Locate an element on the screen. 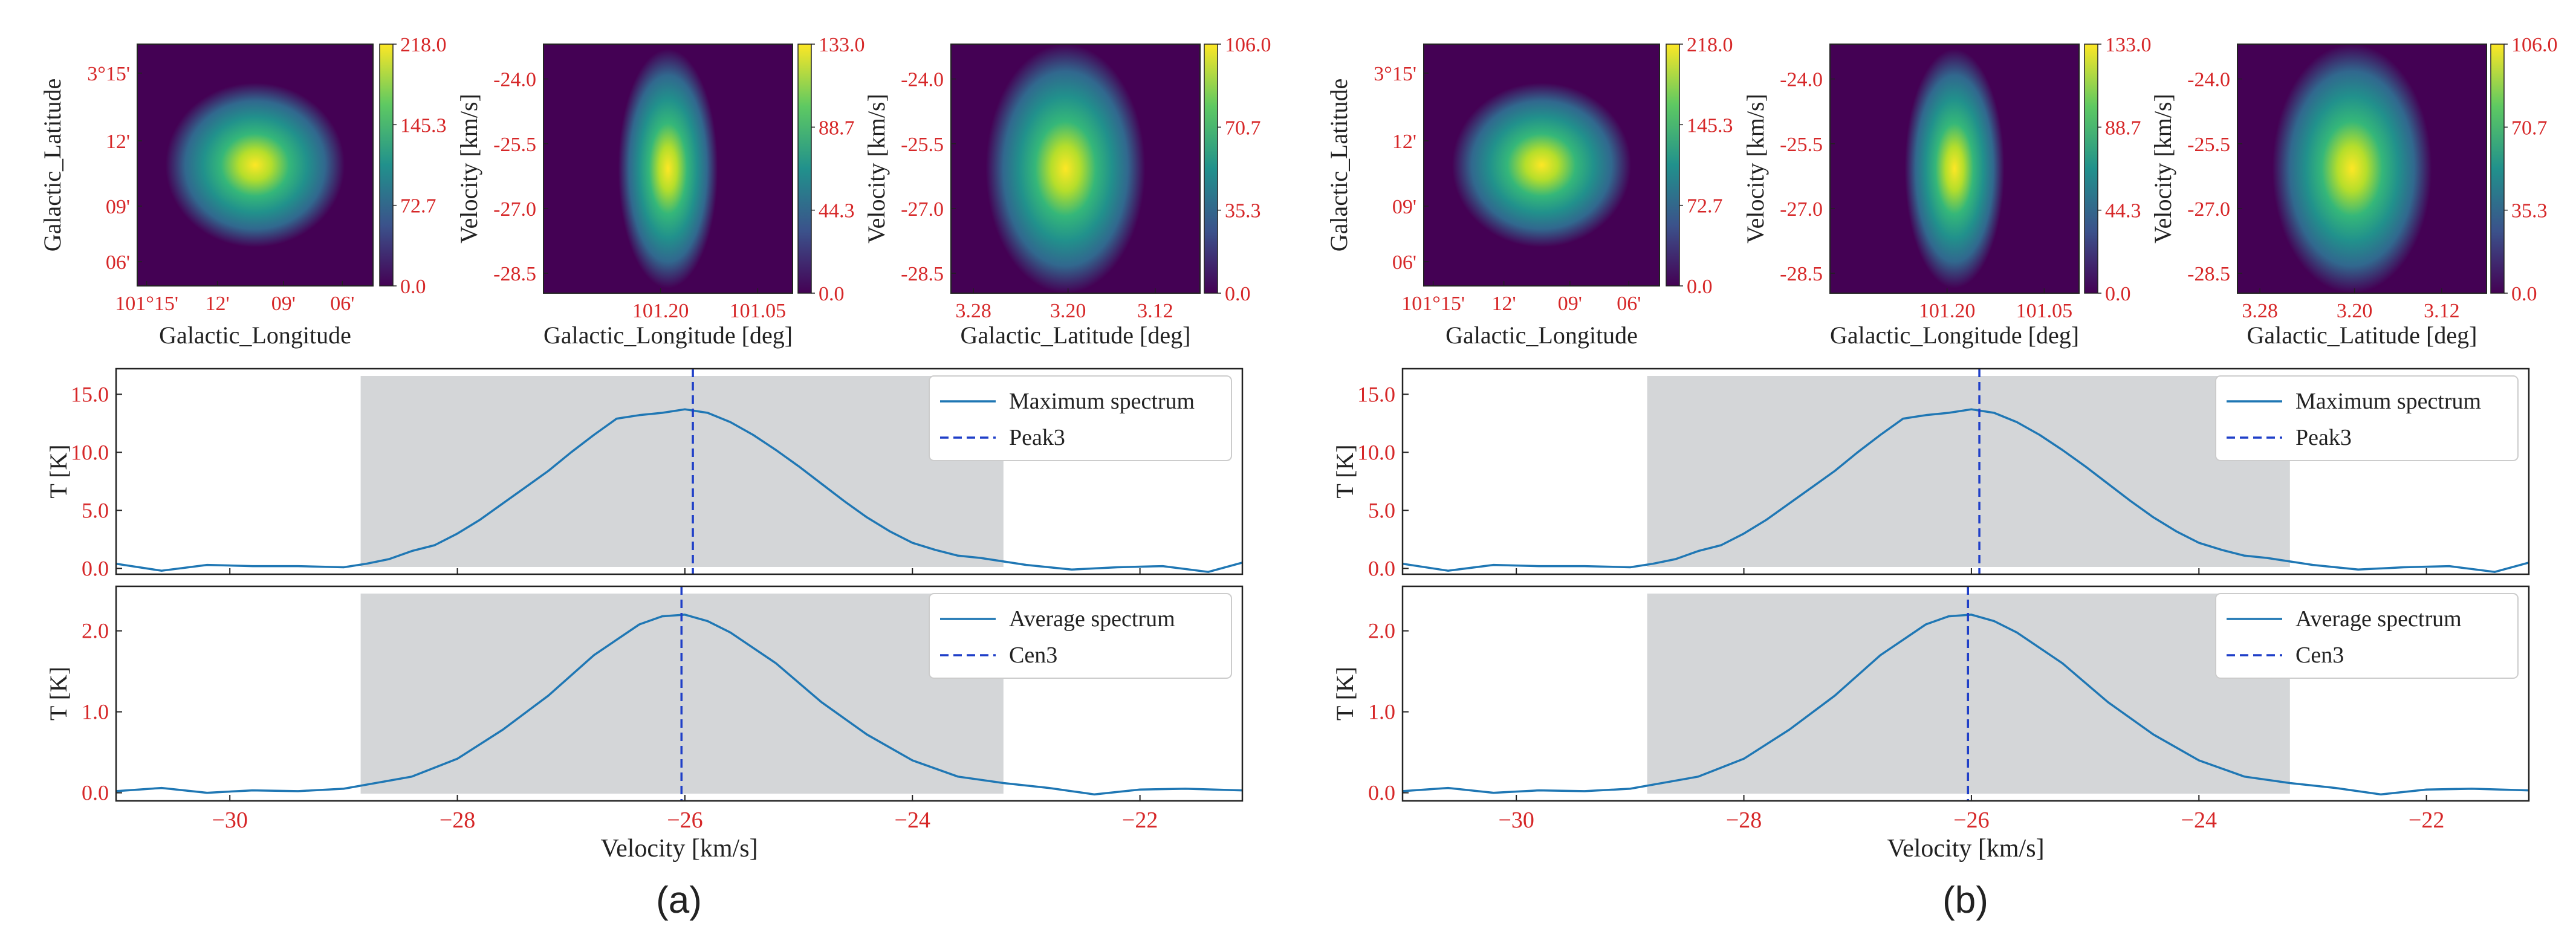  colorbar-label: 70.7 is located at coordinates (2530, 128).